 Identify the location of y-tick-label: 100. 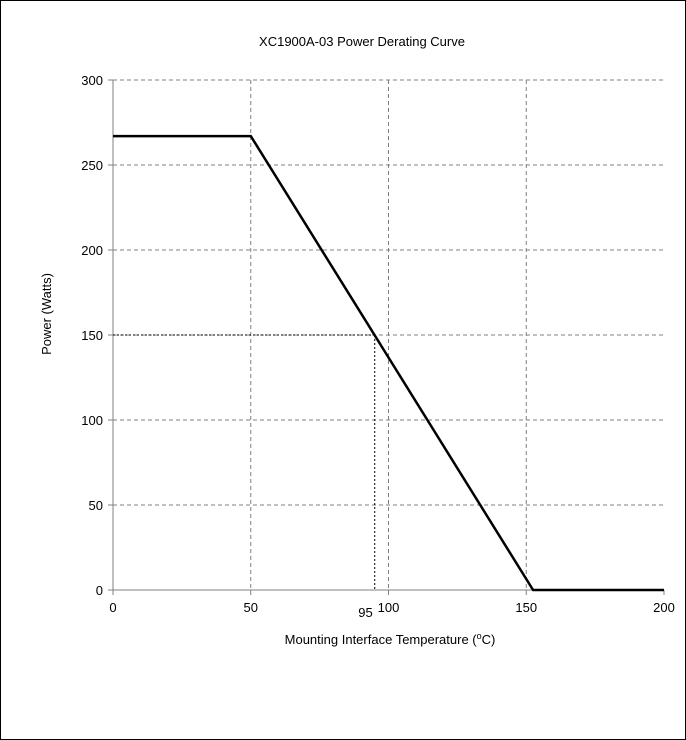
(92, 420).